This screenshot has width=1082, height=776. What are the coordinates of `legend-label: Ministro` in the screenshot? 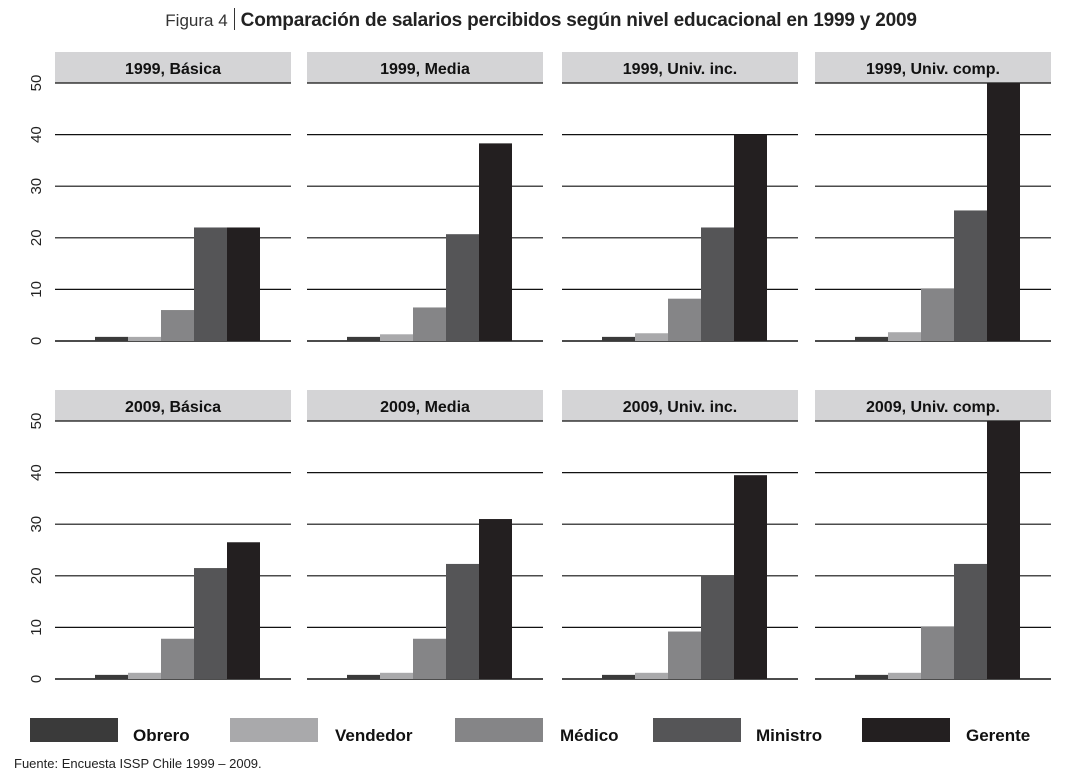 It's located at (789, 735).